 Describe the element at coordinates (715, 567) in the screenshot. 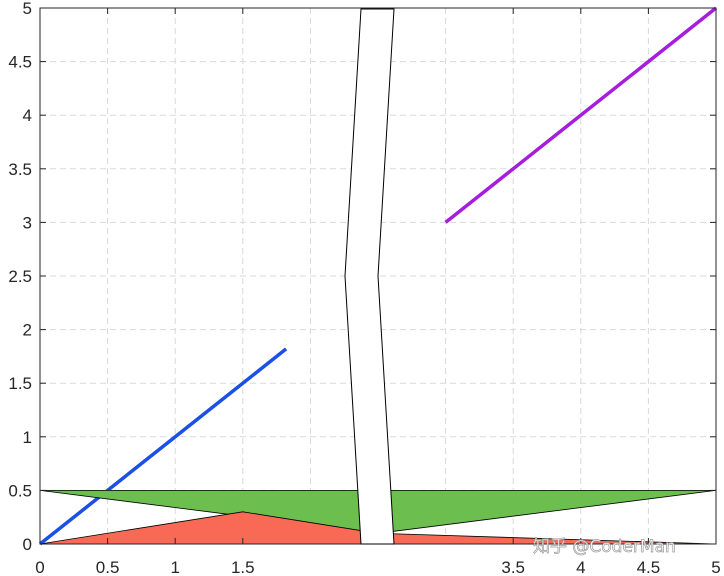

I see `x-tick-label: 5` at that location.